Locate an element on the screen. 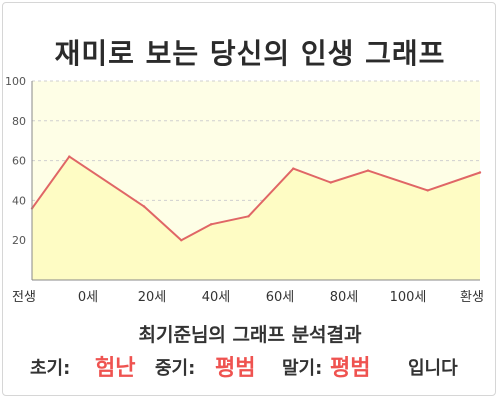  y-tick-label: 40 is located at coordinates (19, 200).